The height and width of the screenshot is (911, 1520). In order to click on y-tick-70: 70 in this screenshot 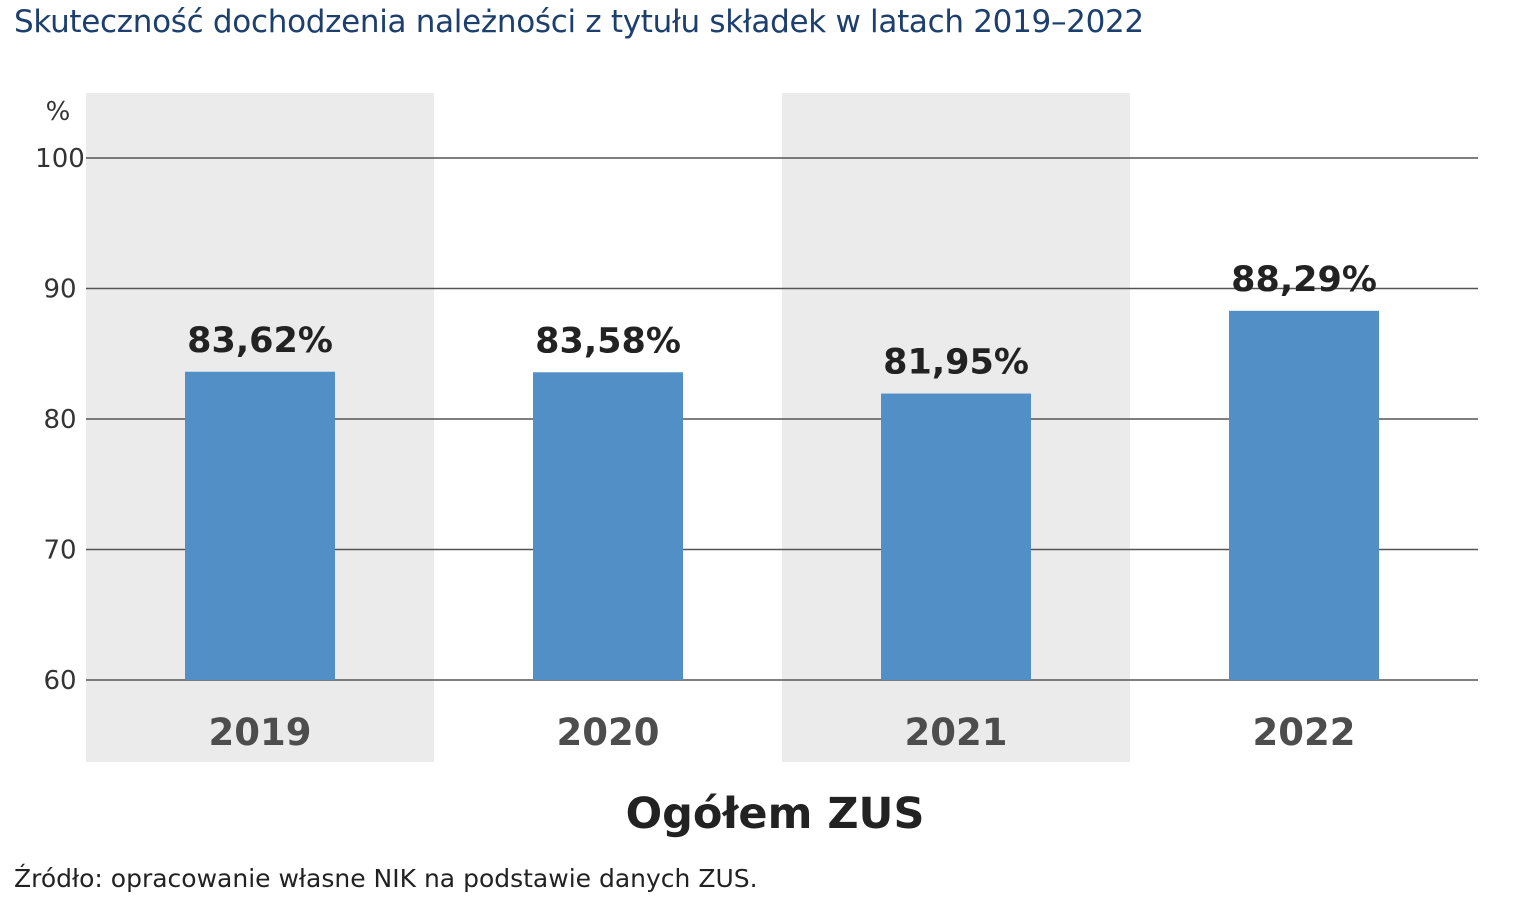, I will do `click(59, 551)`.